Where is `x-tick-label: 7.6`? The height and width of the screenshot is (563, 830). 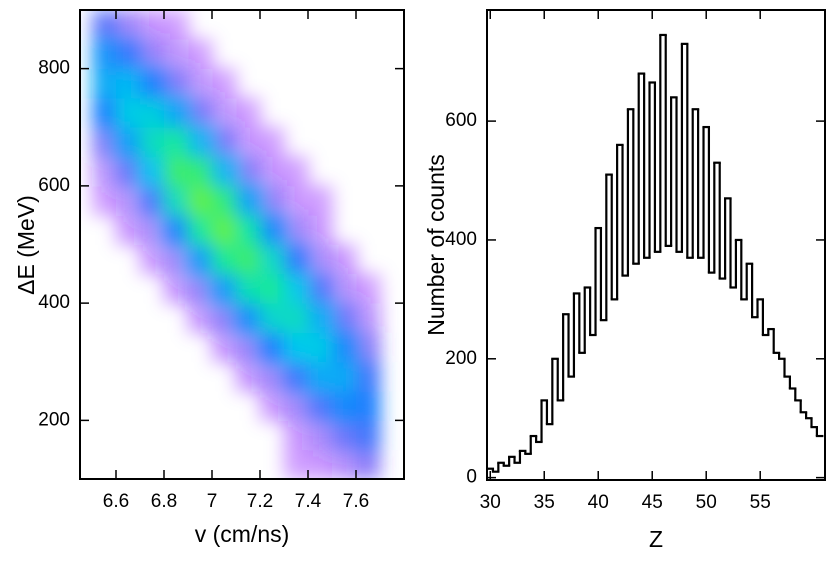
x-tick-label: 7.6 is located at coordinates (356, 501).